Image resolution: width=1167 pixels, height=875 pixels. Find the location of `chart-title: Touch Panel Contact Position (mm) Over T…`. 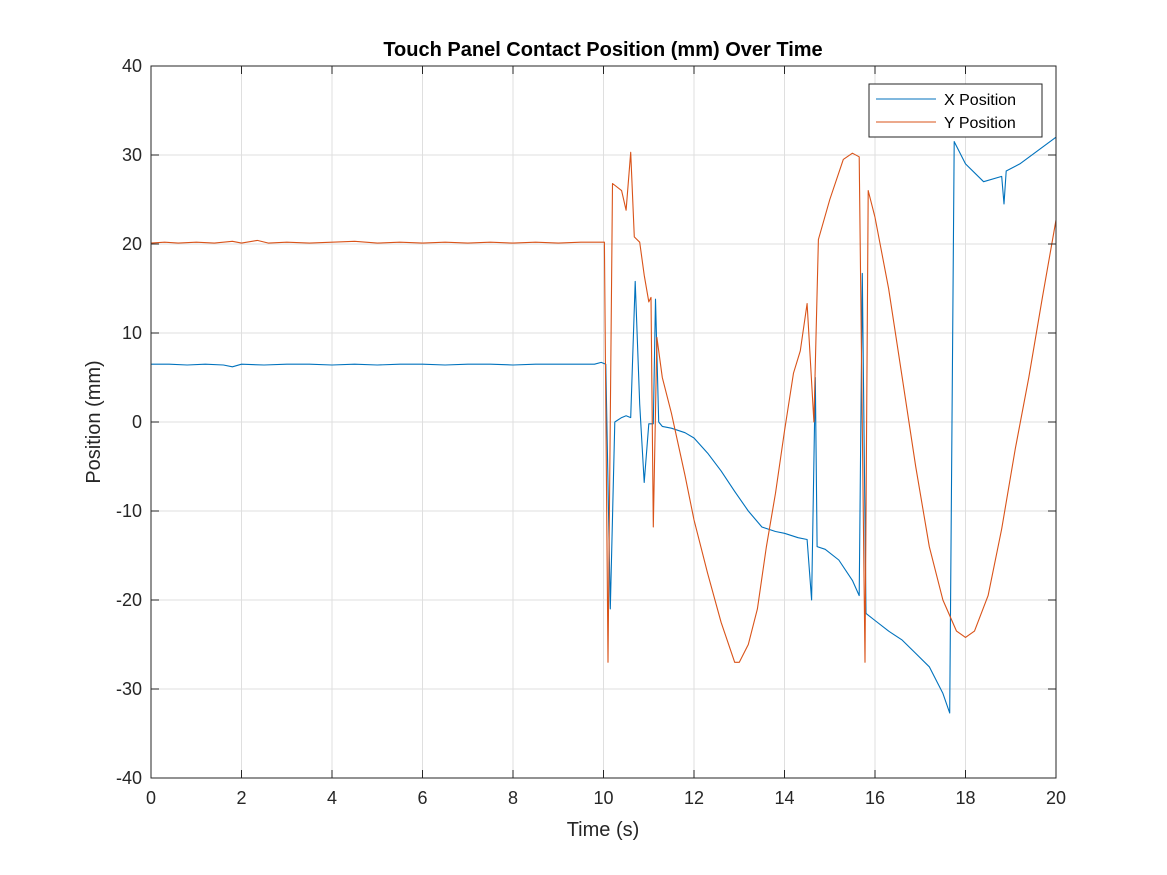

chart-title: Touch Panel Contact Position (mm) Over T… is located at coordinates (602, 50).